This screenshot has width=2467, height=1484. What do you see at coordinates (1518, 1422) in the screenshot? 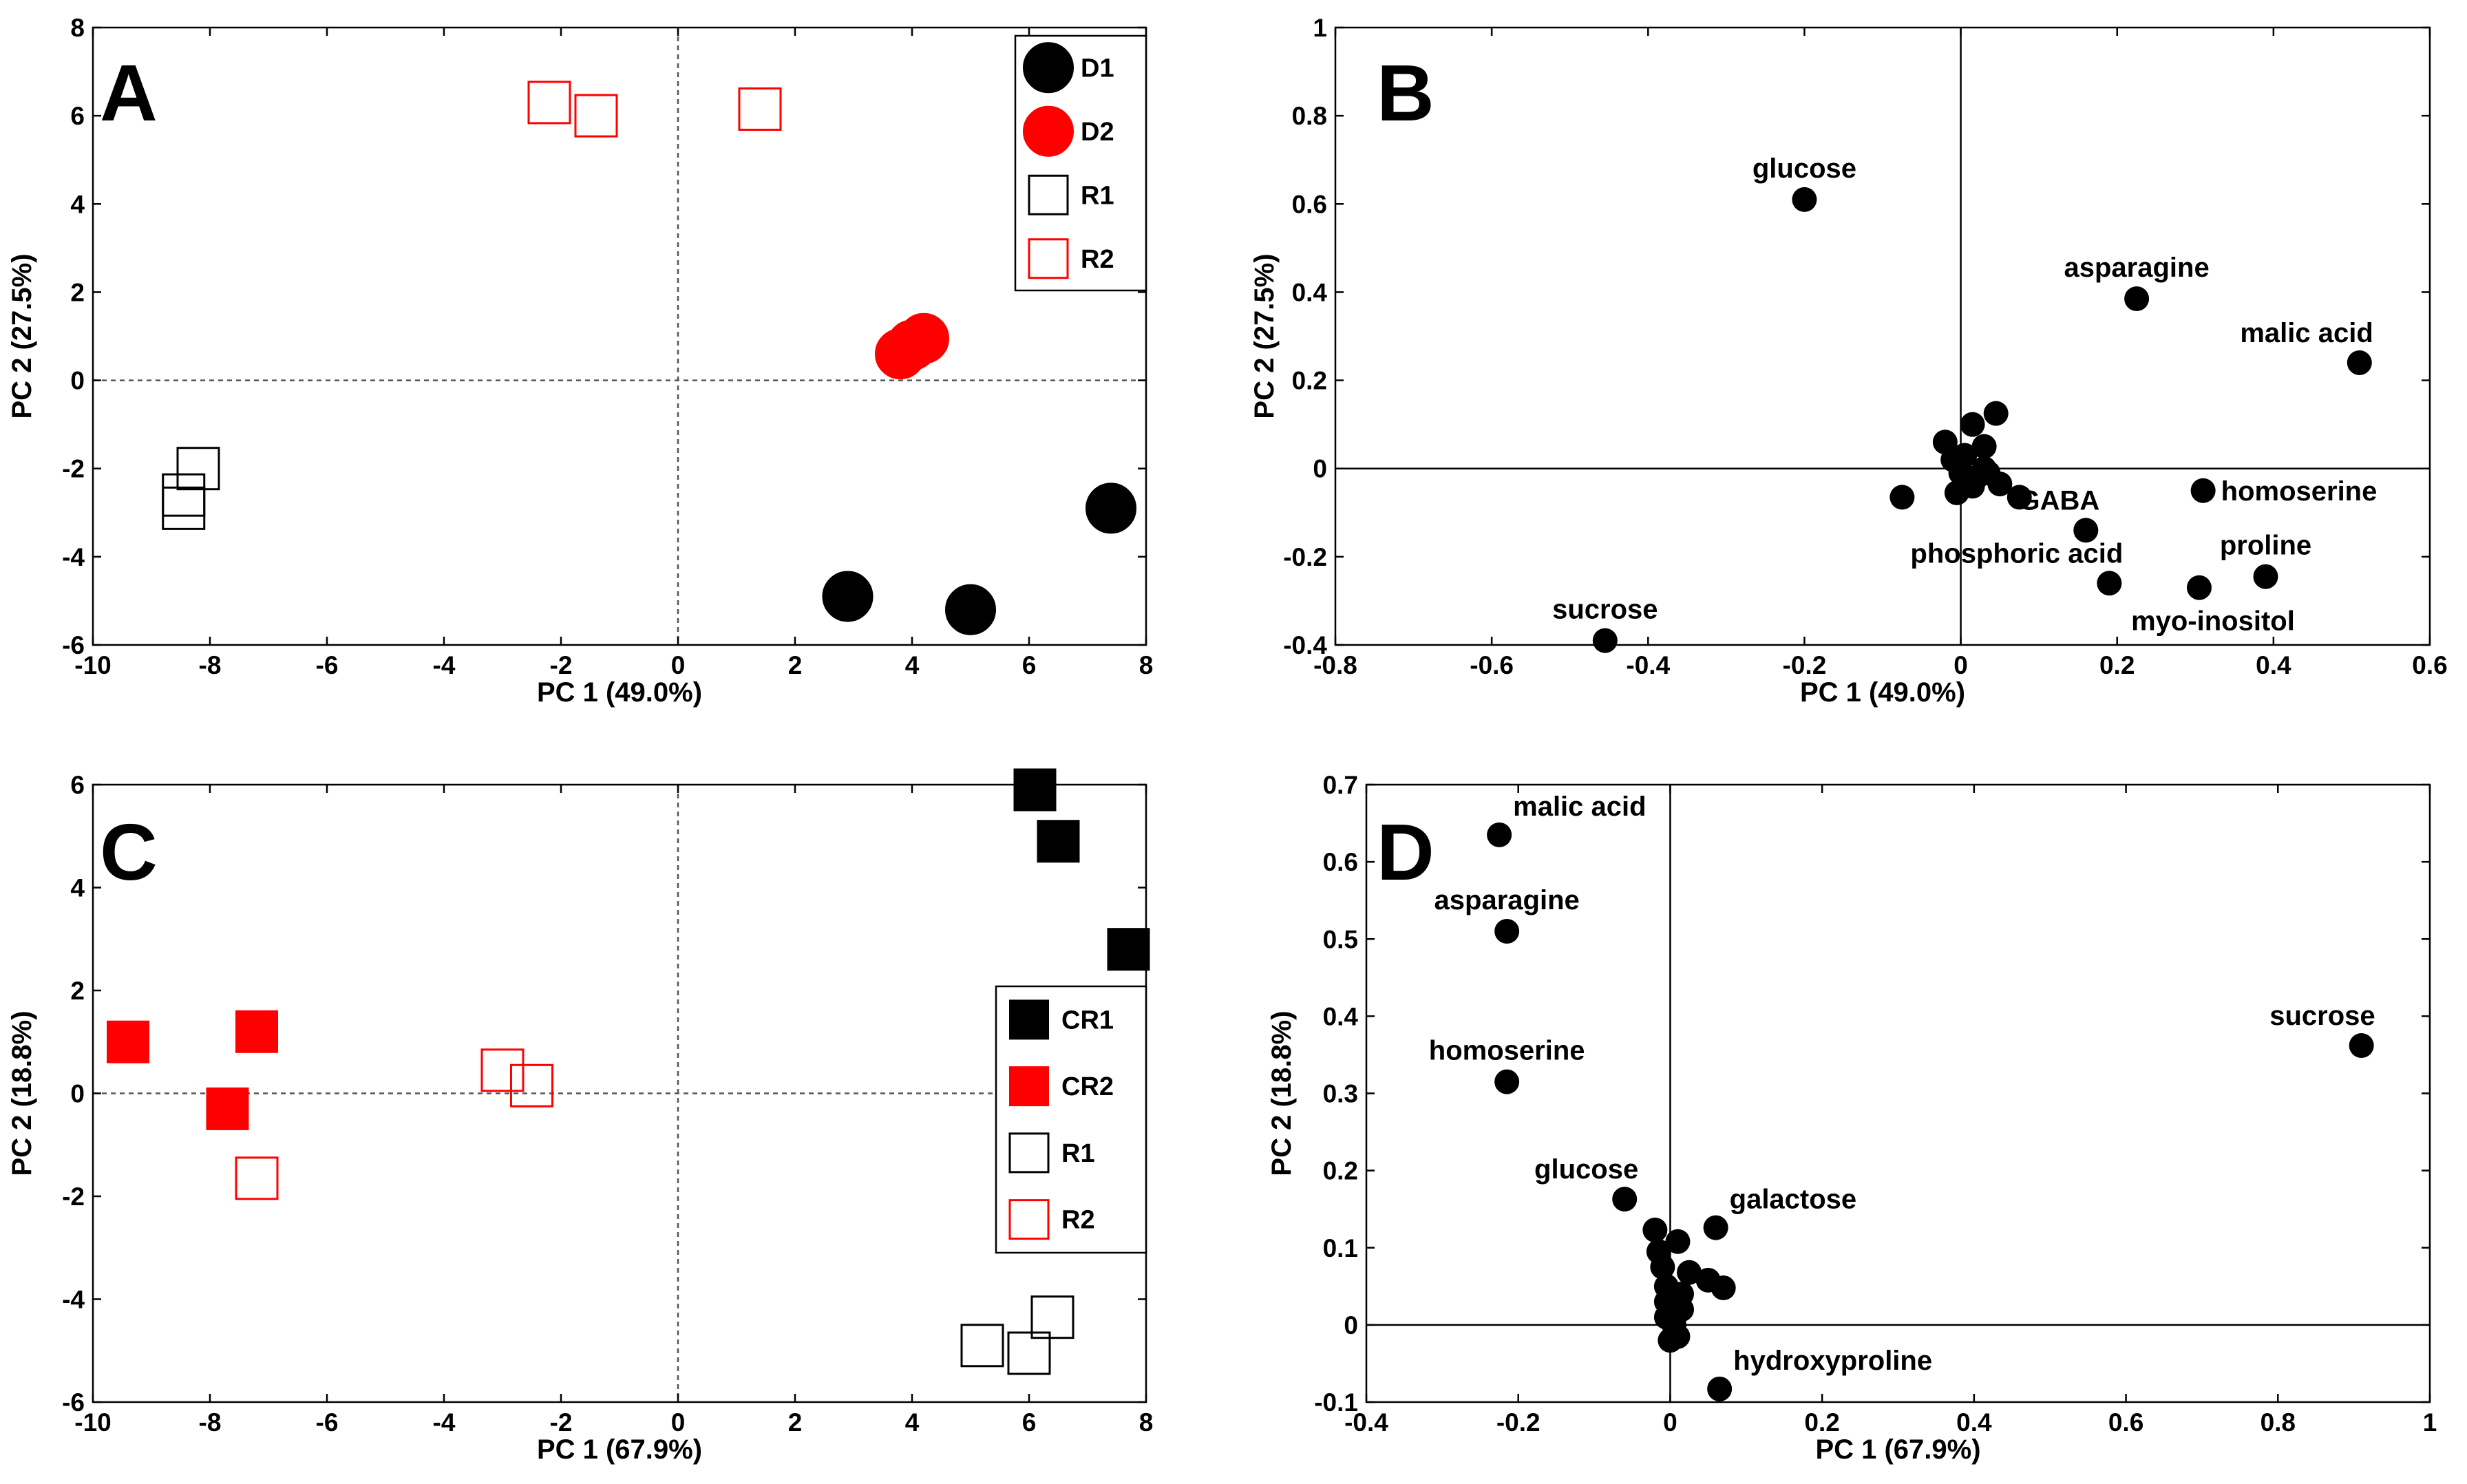
I see `x-tick-label: -0.2` at bounding box center [1518, 1422].